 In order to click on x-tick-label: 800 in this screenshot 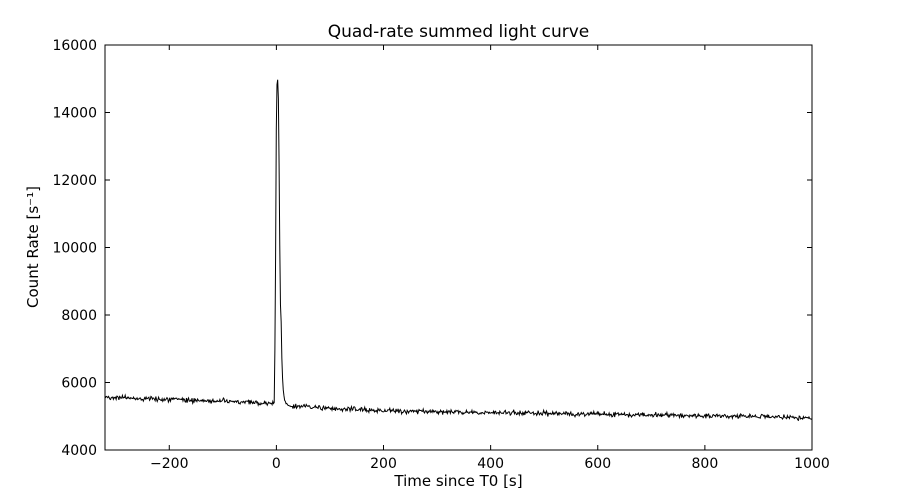, I will do `click(705, 464)`.